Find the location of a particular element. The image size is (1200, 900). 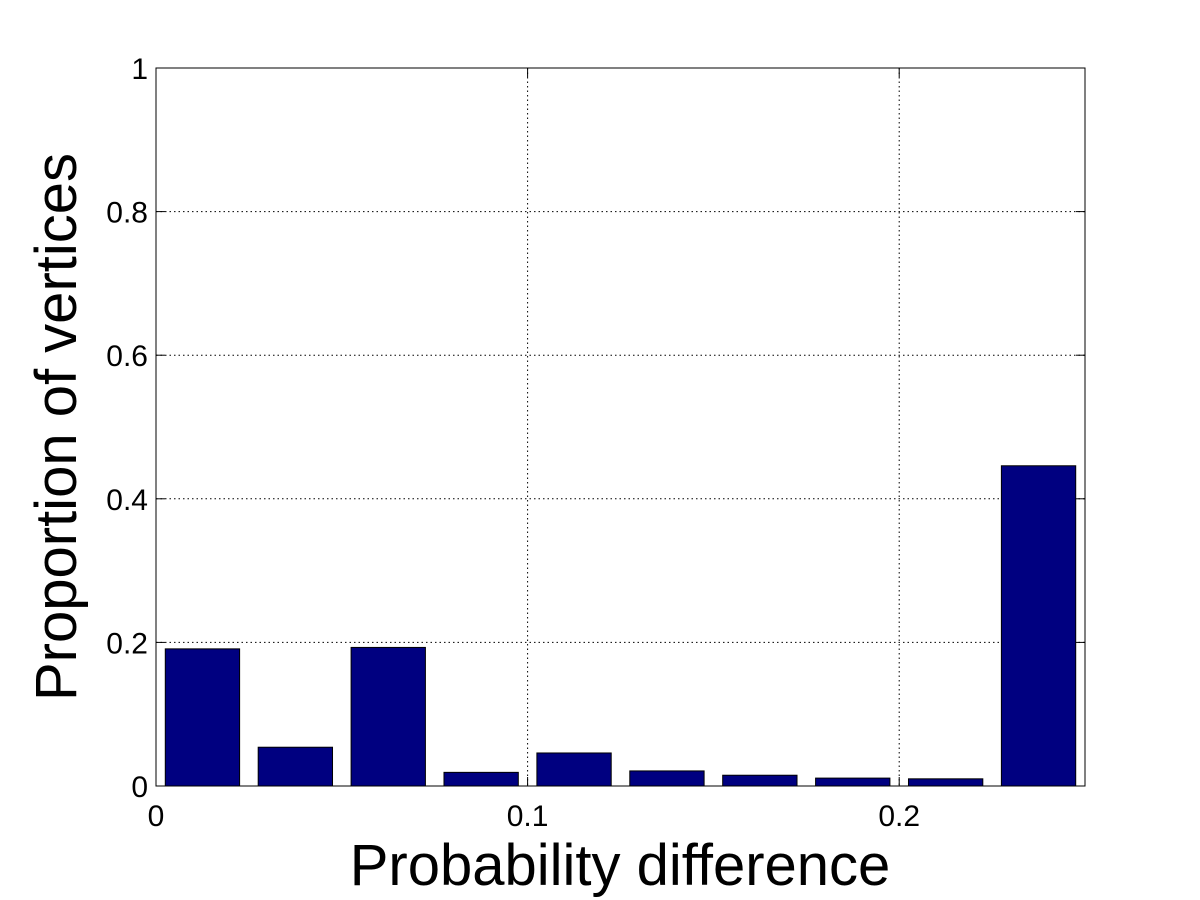

y-tick-label: 0.6 is located at coordinates (127, 356).